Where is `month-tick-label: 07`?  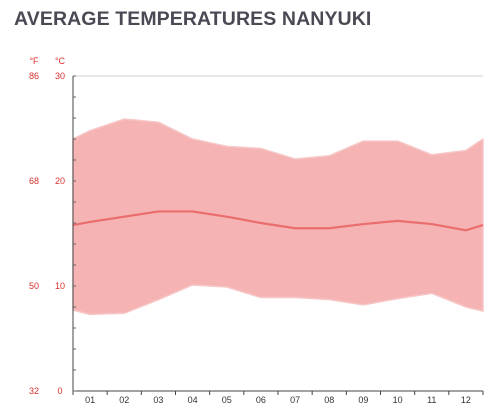
month-tick-label: 07 is located at coordinates (295, 400).